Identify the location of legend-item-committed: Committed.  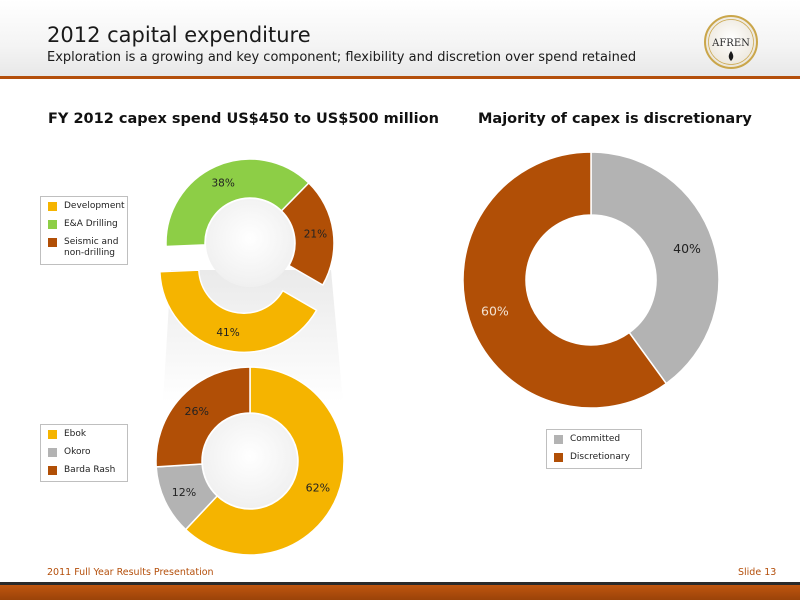
(594, 439).